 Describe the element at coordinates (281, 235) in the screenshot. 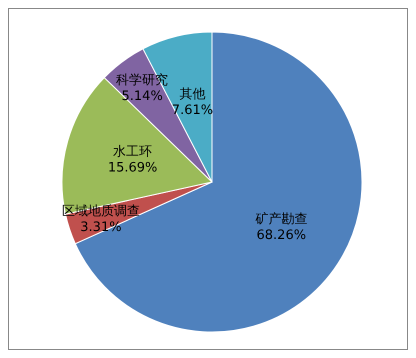

I see `data-label: 68.26%` at that location.